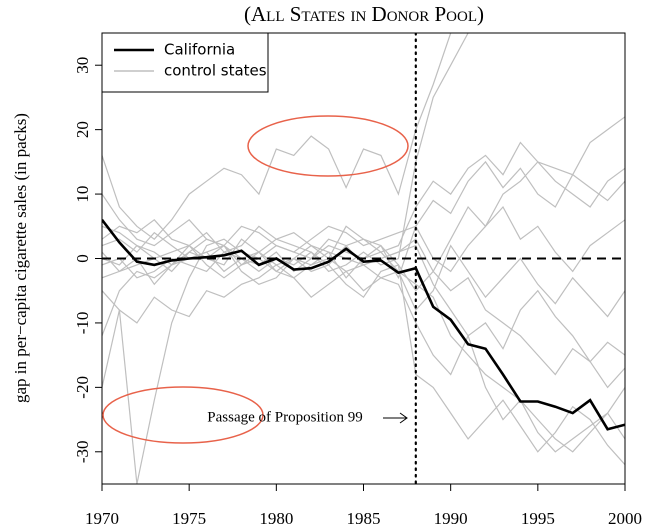 This screenshot has width=648, height=531. I want to click on y-tick-label: -10, so click(82, 323).